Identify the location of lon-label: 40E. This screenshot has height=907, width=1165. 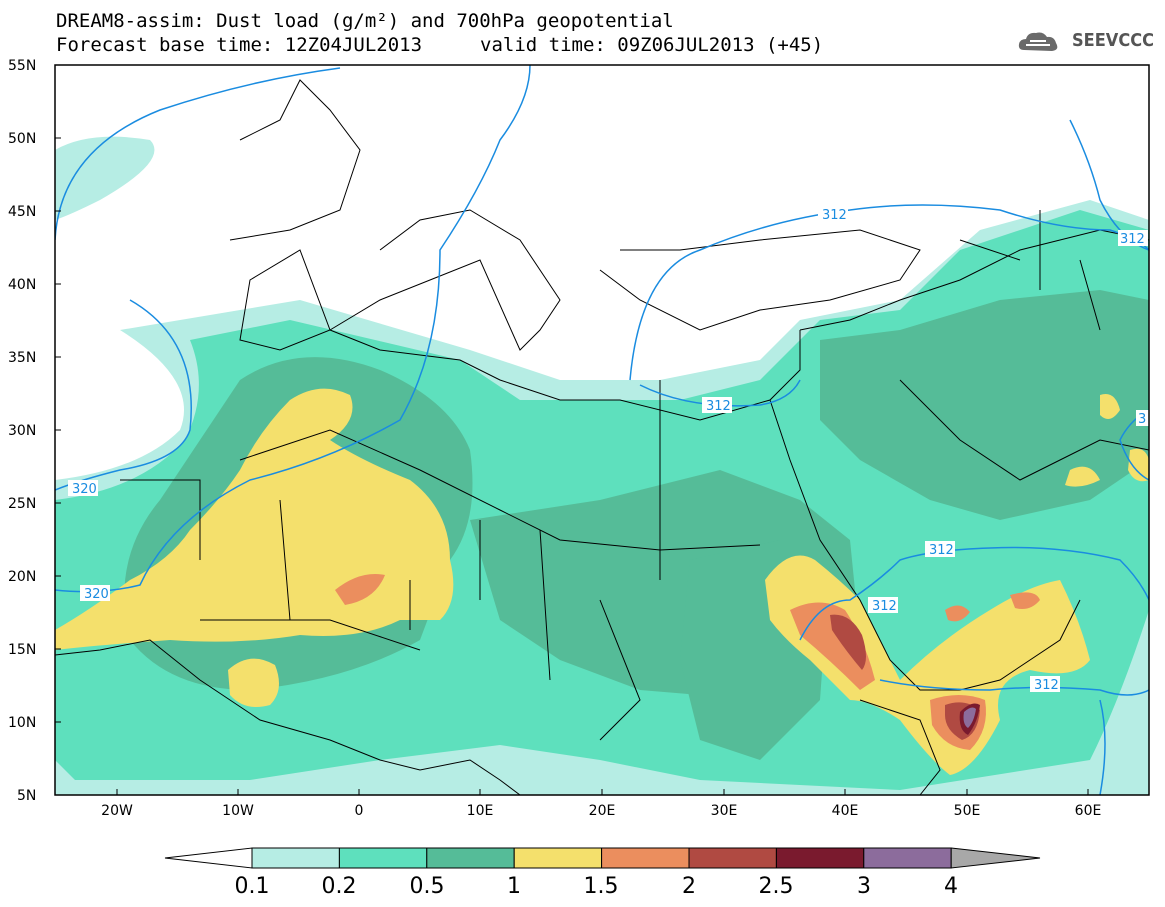
(845, 811).